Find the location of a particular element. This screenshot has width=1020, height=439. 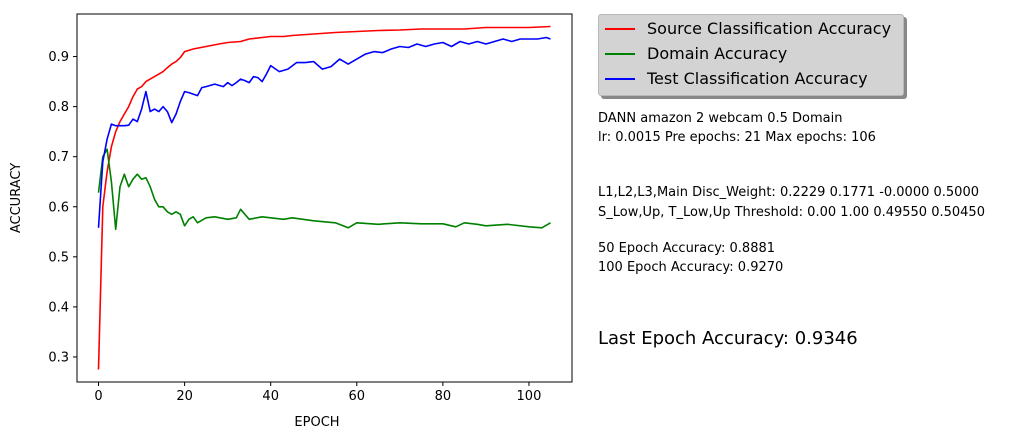

last-epoch-accuracy: Last Epoch Accuracy: 0.9346 is located at coordinates (728, 338).